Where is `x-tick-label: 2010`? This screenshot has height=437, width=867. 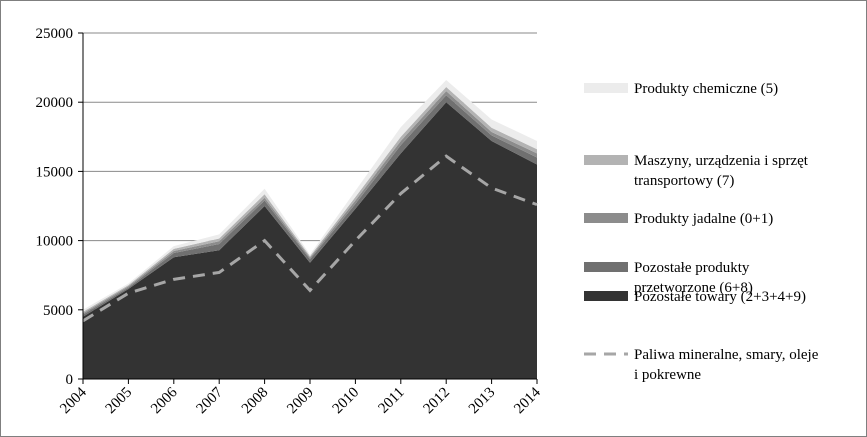 x-tick-label: 2010 is located at coordinates (346, 401).